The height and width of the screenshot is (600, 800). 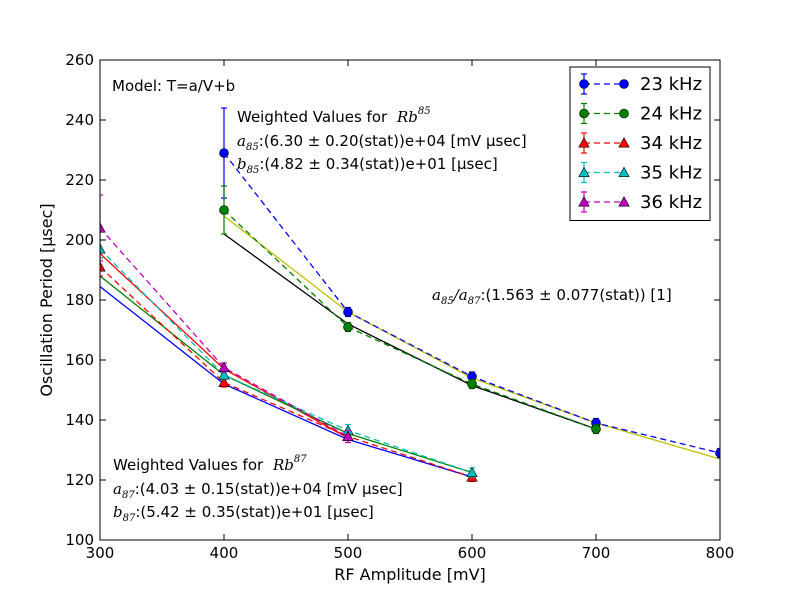 I want to click on y-axis-label: Oscillation Period [μsec], so click(x=46, y=299).